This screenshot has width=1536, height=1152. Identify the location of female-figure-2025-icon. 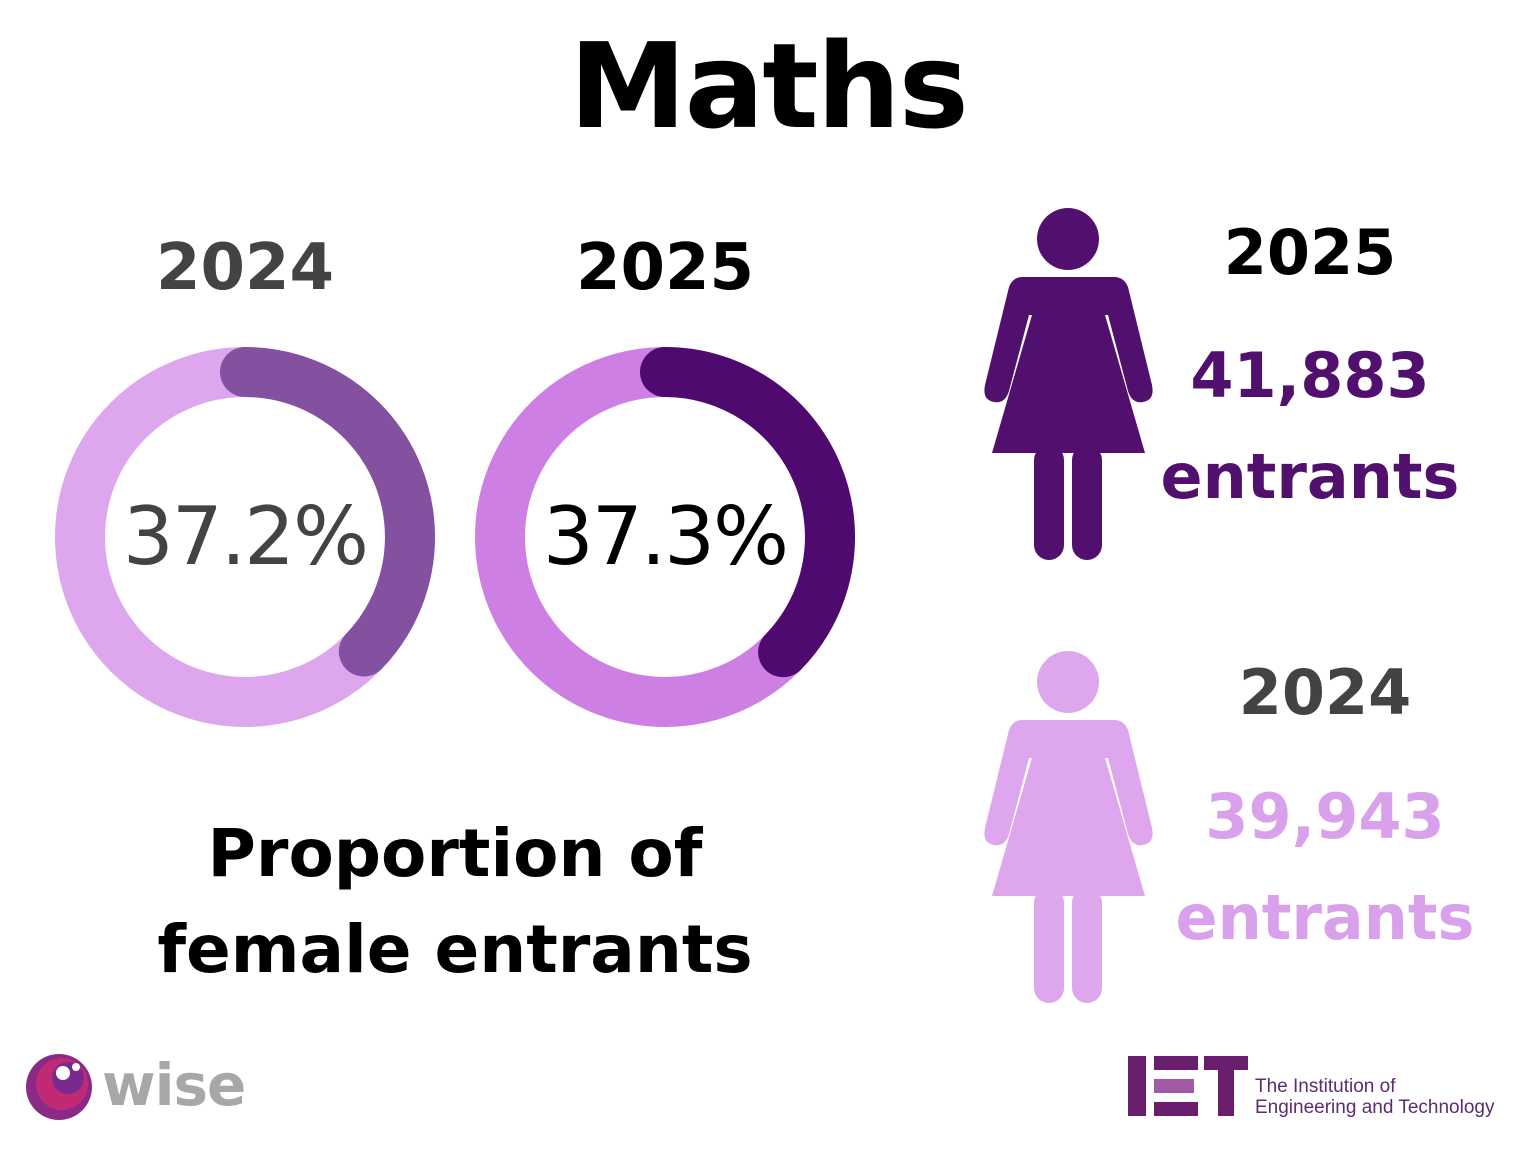
(1068, 384).